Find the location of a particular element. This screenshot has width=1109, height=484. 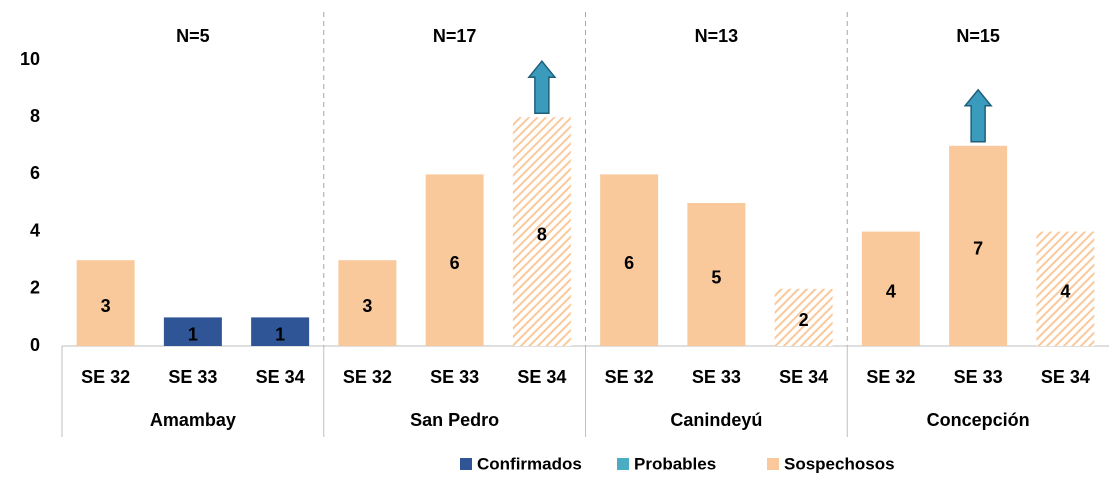

group-label: Concepción is located at coordinates (978, 420).